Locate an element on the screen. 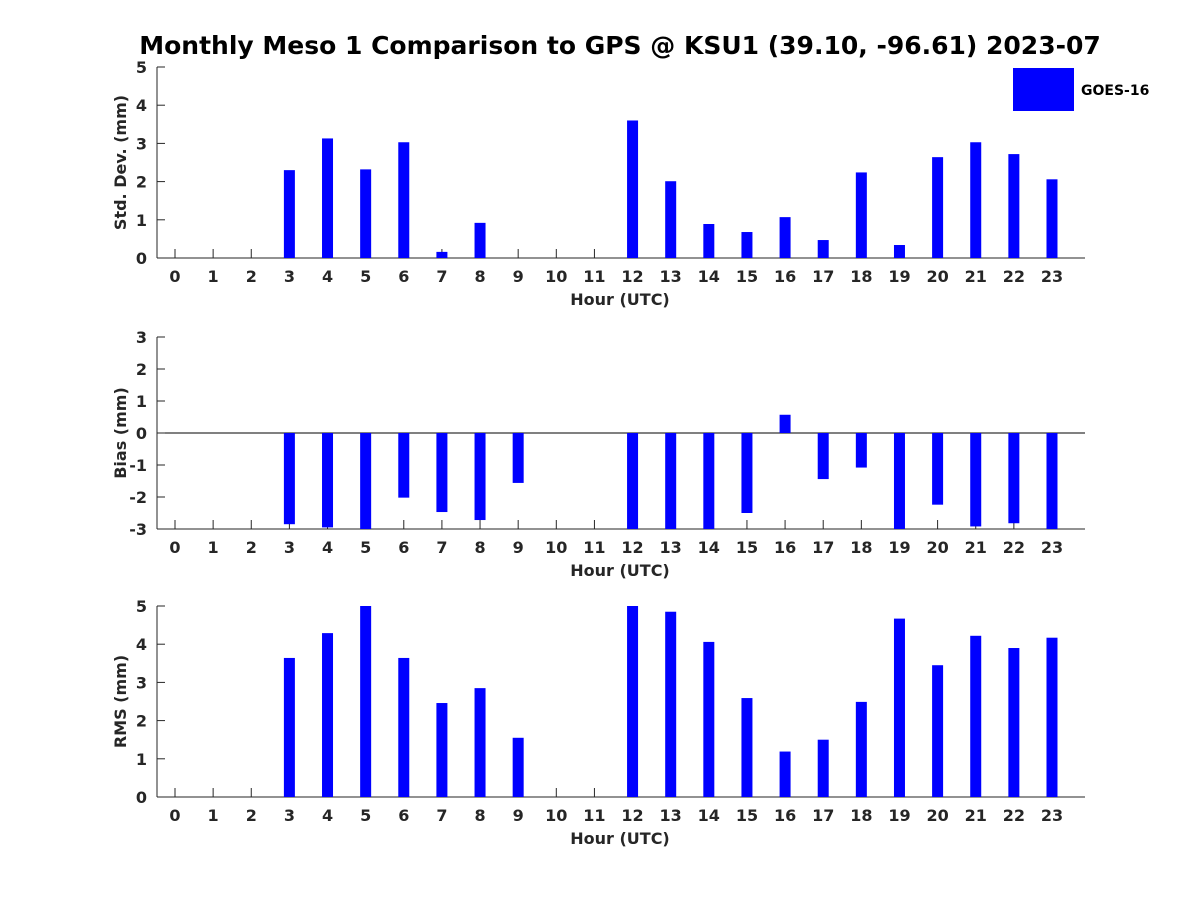 Image resolution: width=1200 pixels, height=900 pixels. x-tick-label: 19 is located at coordinates (899, 276).